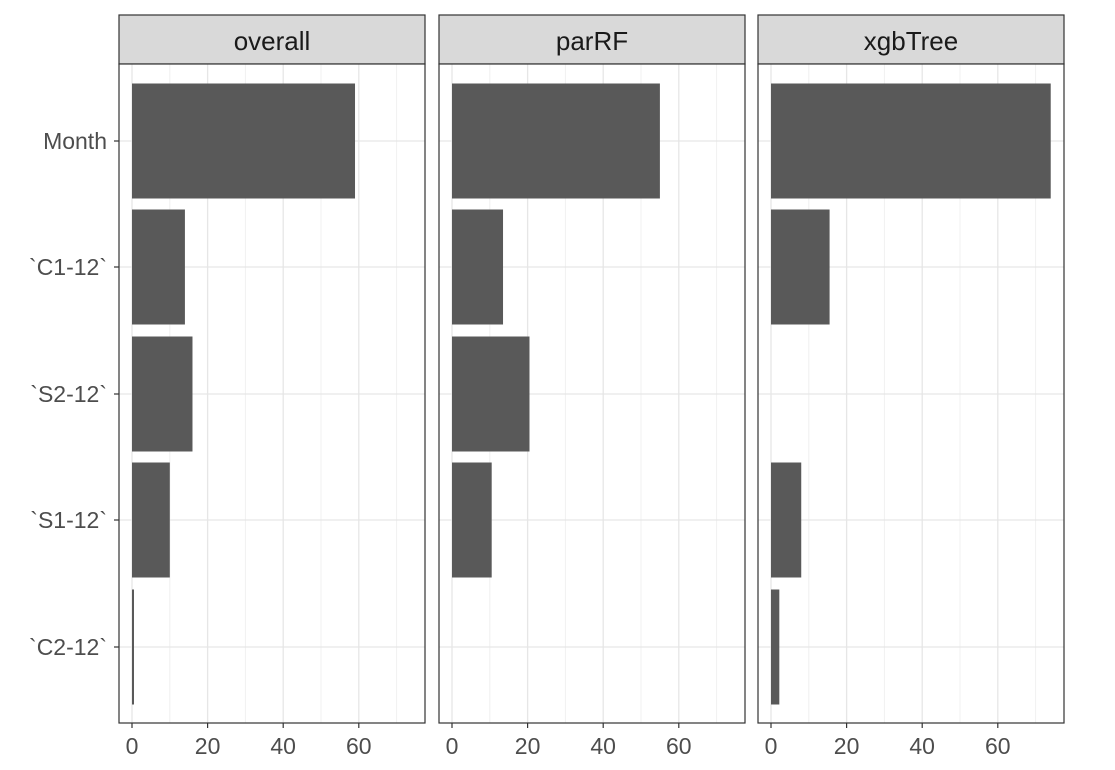 The height and width of the screenshot is (770, 1115). Describe the element at coordinates (68, 394) in the screenshot. I see `y-tick-label: `S2-12`` at that location.